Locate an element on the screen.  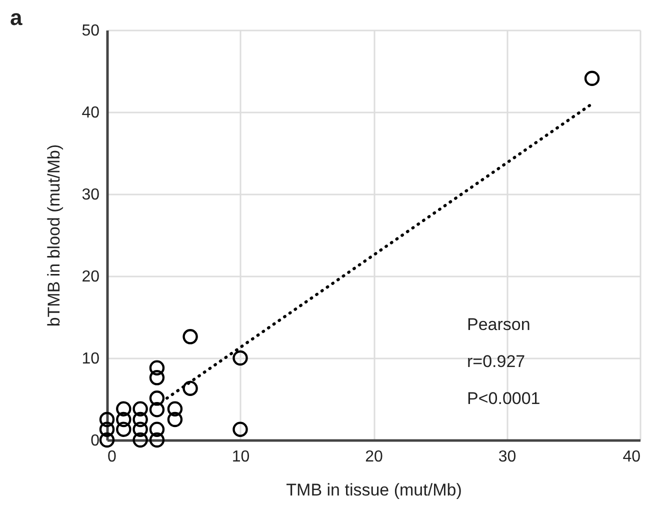
y-axis-title: bTMB in blood (mut/Mb) is located at coordinates (54, 235).